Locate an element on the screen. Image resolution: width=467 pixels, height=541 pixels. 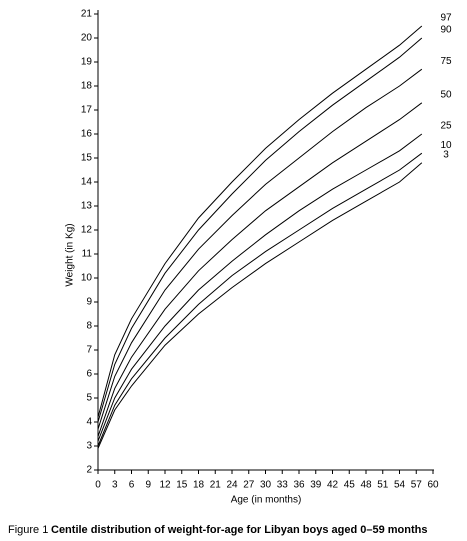
y-tick-label: 3 is located at coordinates (89, 446).